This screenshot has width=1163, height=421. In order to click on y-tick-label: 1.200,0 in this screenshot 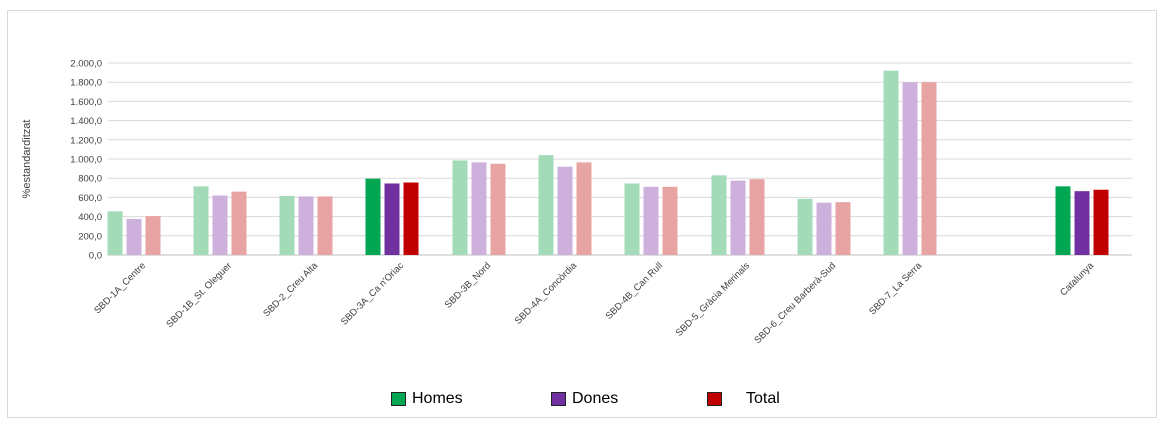, I will do `click(86, 140)`.